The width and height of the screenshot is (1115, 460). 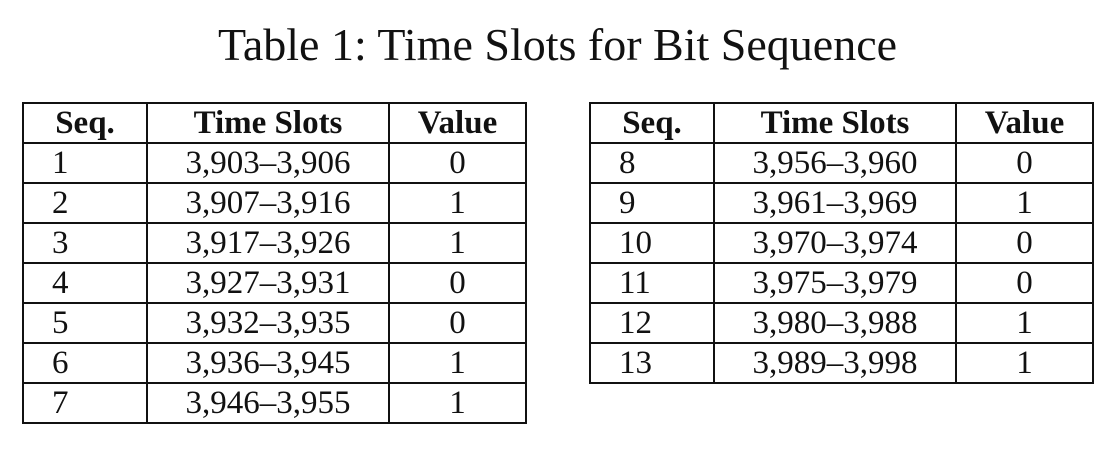 I want to click on time-slots-cell: 3,989–3,998, so click(x=835, y=363).